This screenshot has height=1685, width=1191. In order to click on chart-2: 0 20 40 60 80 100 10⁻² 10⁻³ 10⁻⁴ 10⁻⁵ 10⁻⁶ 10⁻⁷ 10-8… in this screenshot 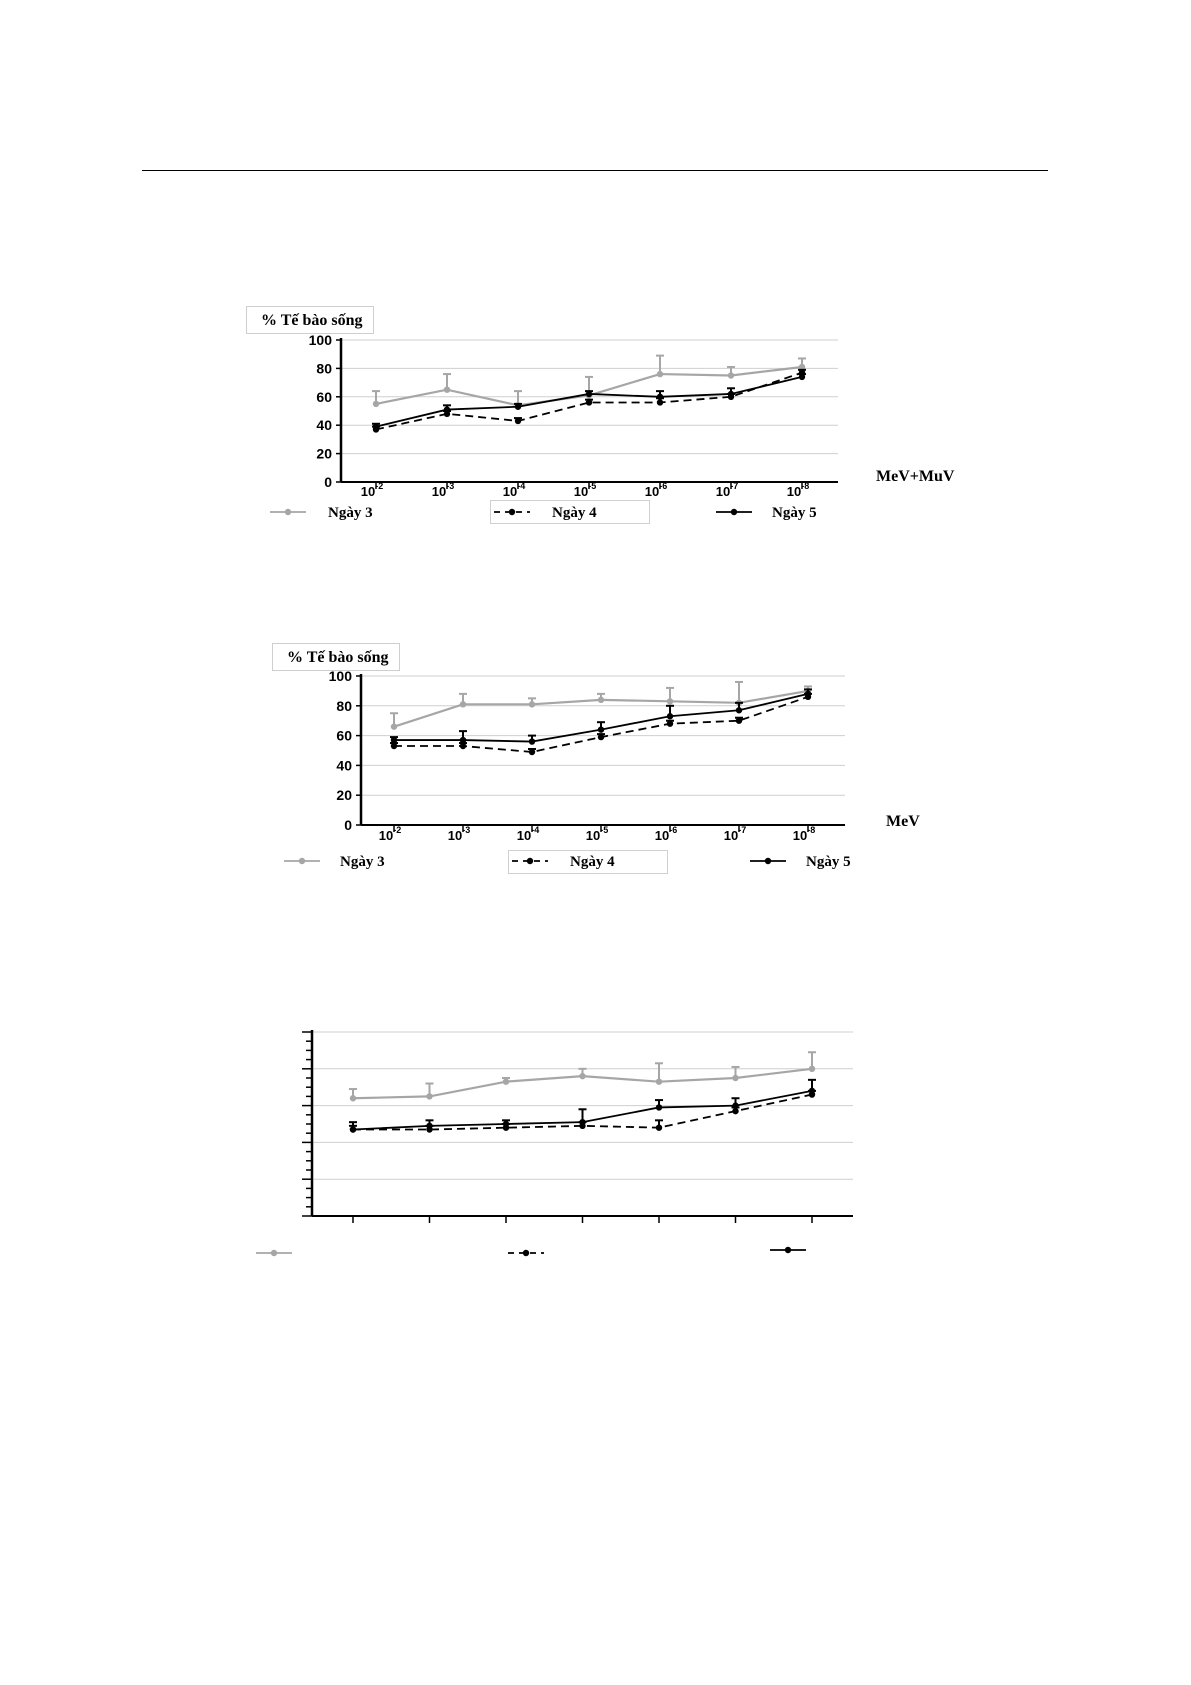, I will do `click(602, 769)`.